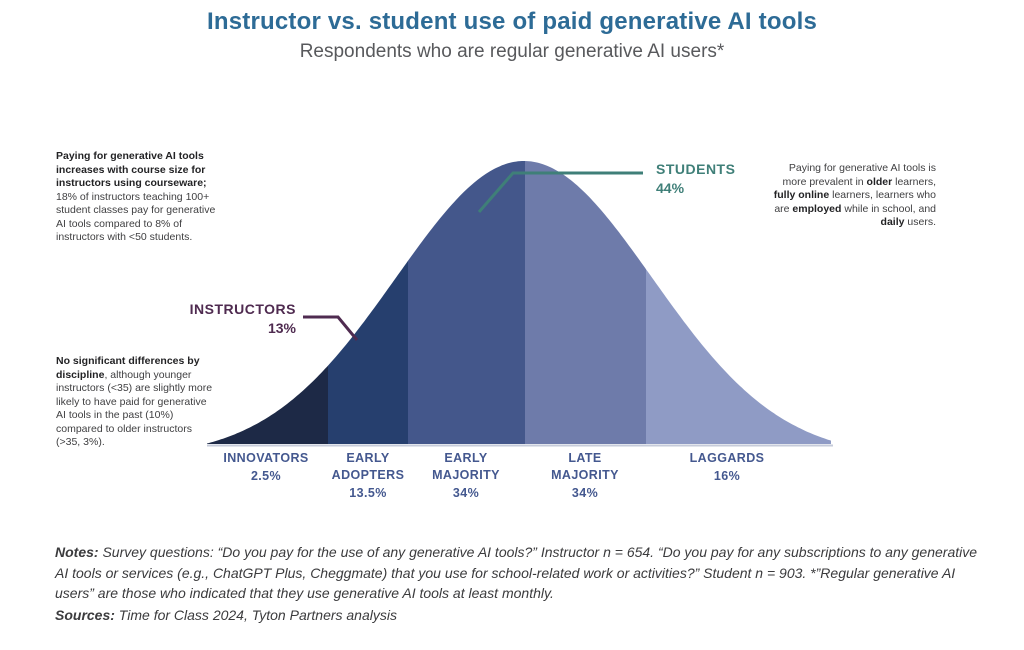  I want to click on callout-instructors: INSTRUCTORS 13%, so click(221, 318).